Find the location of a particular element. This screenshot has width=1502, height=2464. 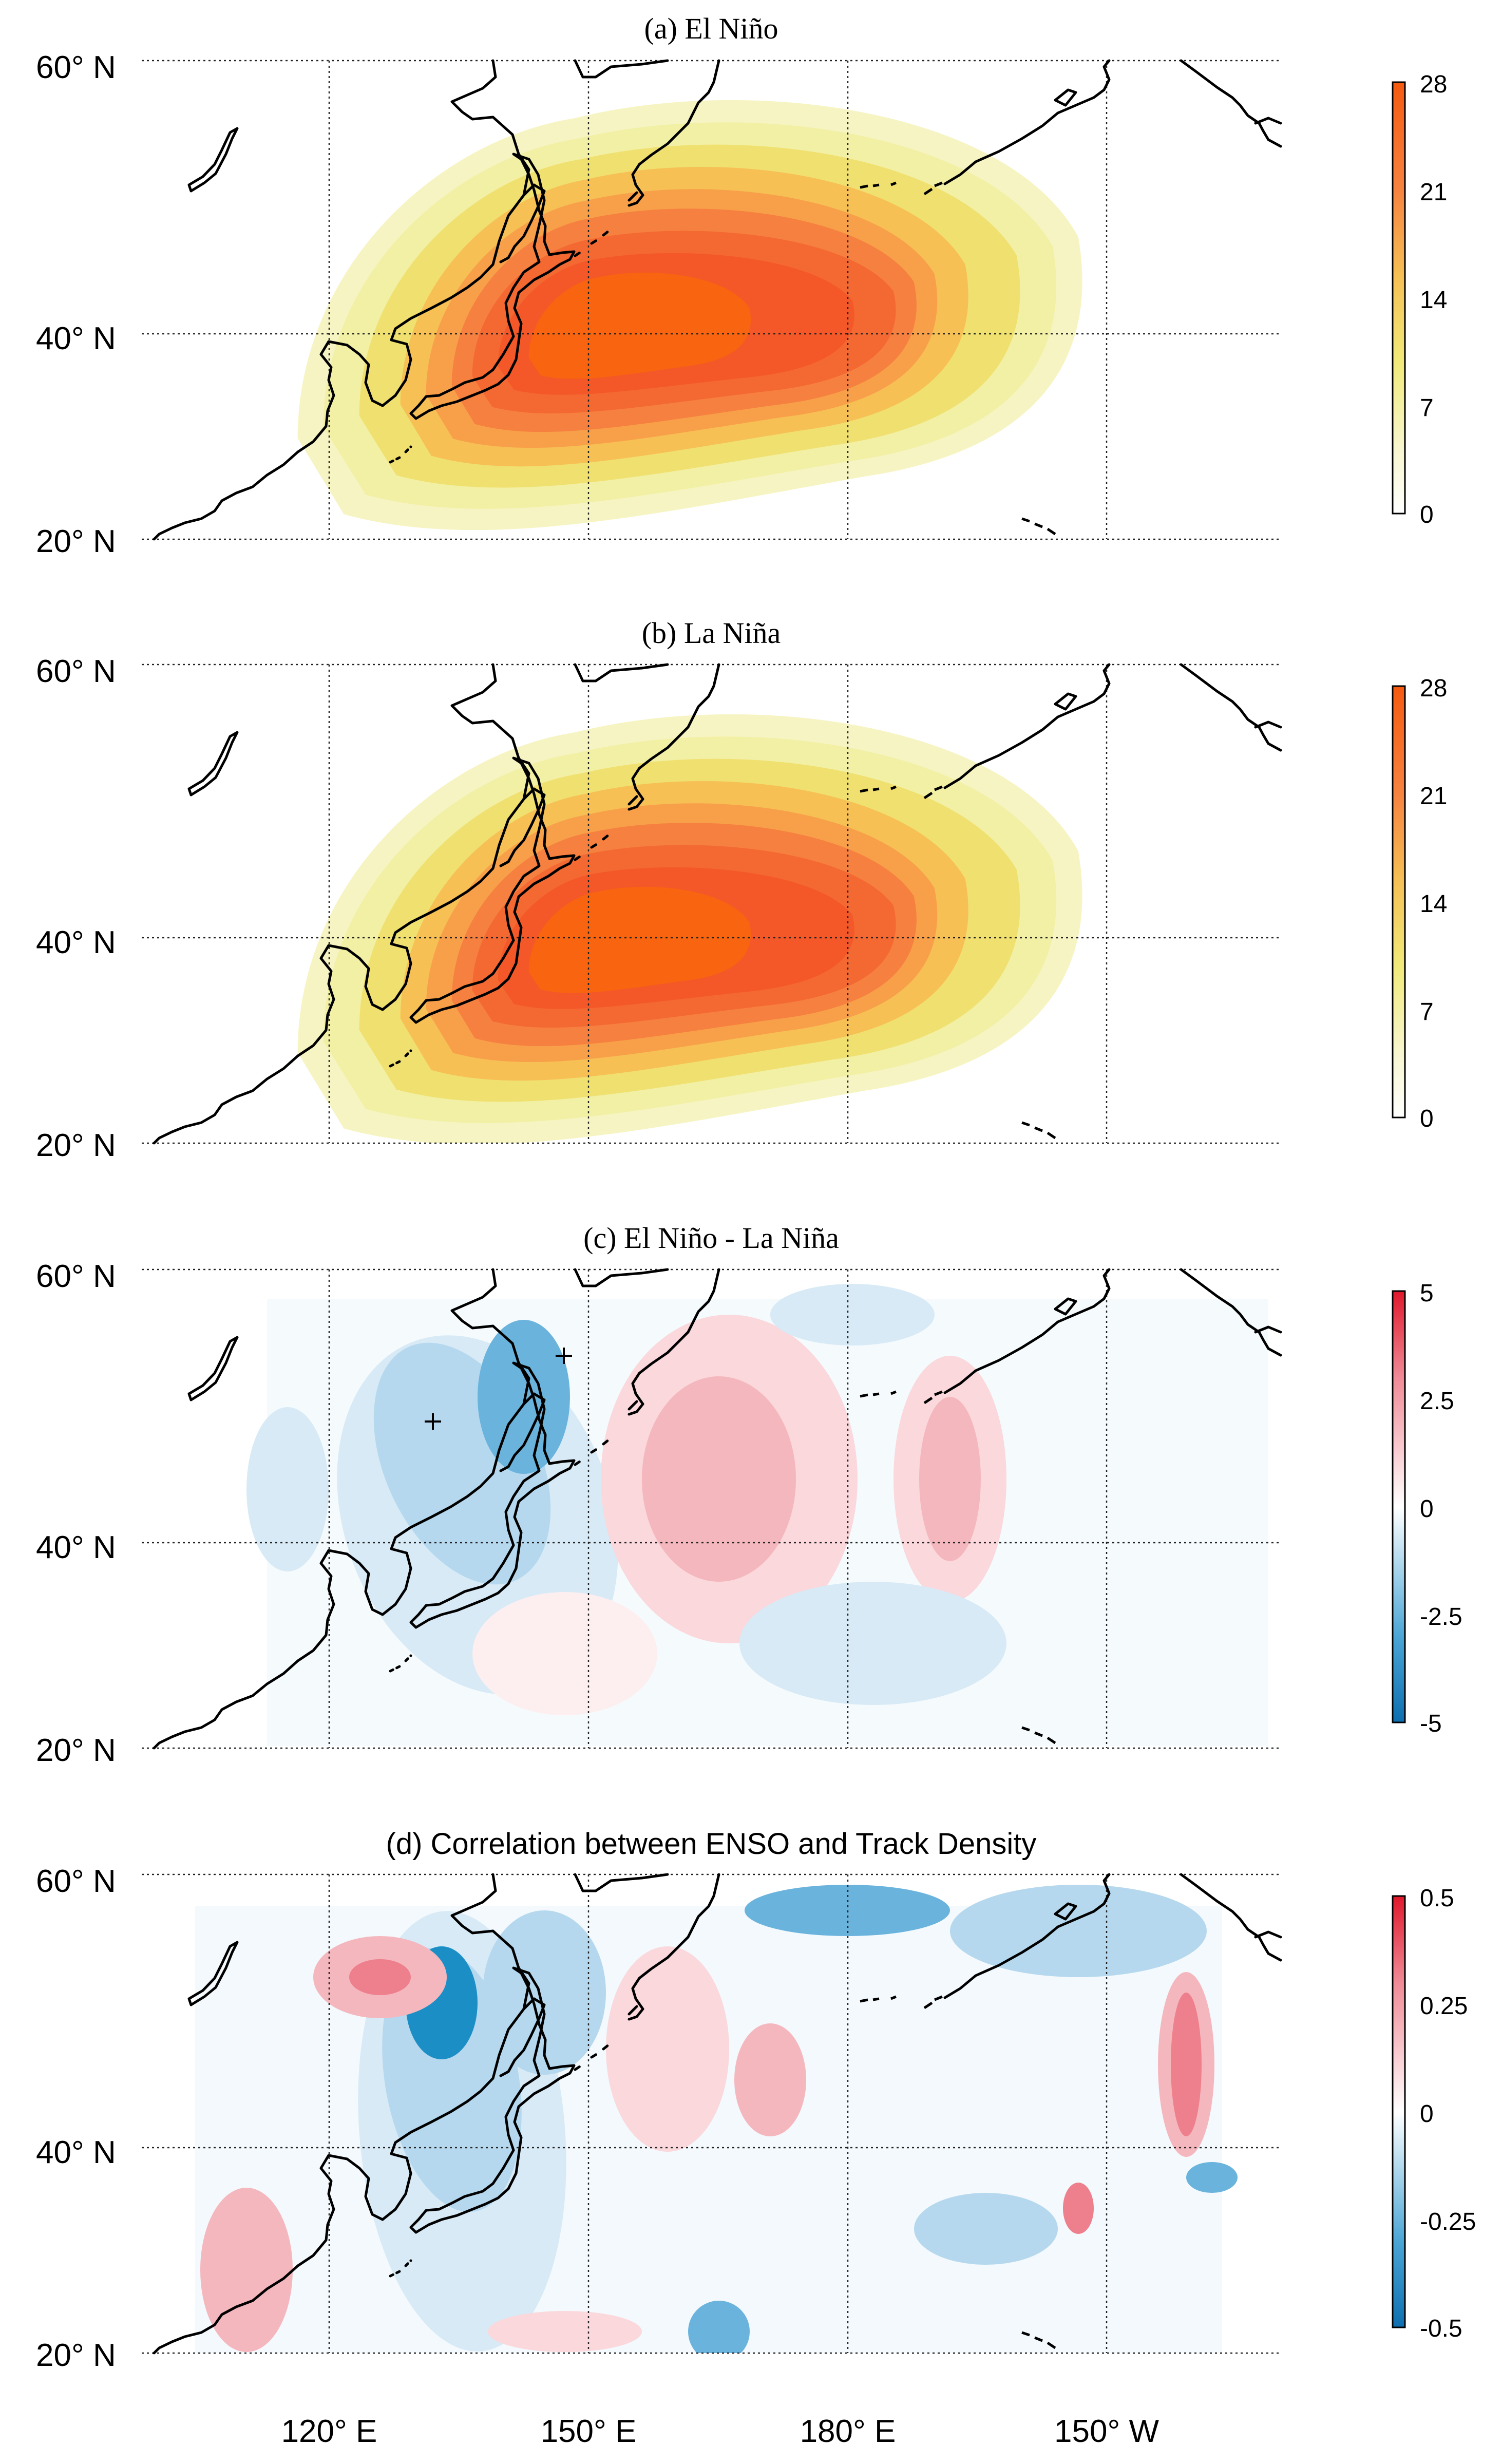

panel-c-significance-markers is located at coordinates (498, 1389).